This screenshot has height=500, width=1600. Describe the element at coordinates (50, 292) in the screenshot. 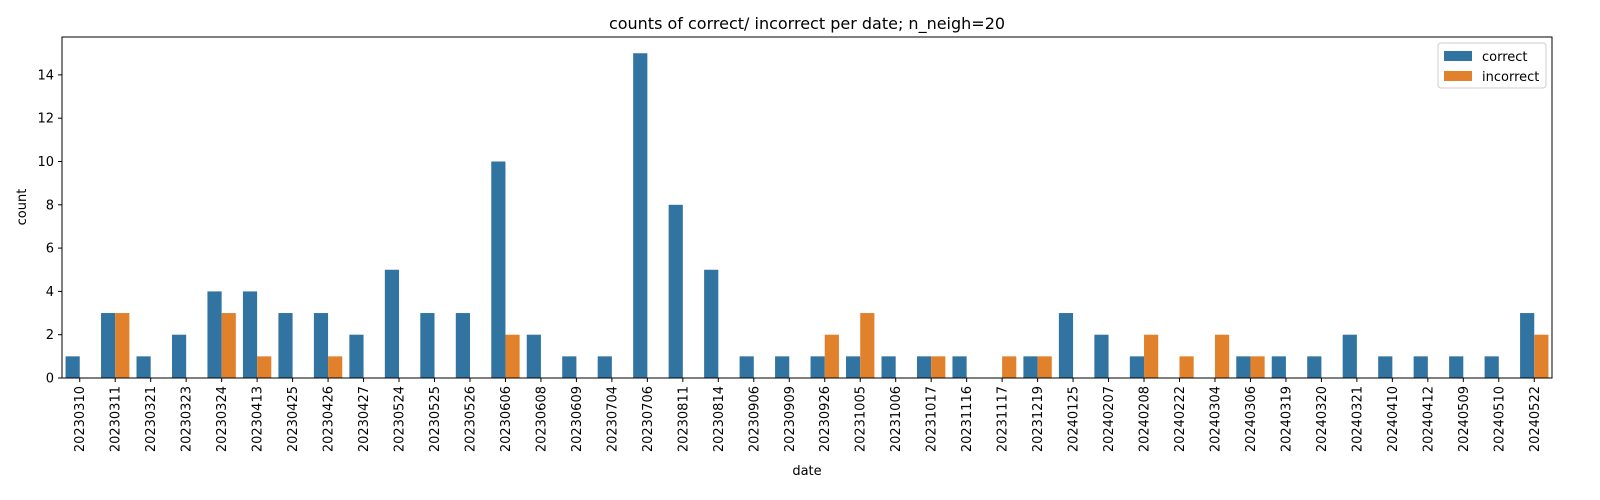

I see `y-tick-label: 4` at that location.